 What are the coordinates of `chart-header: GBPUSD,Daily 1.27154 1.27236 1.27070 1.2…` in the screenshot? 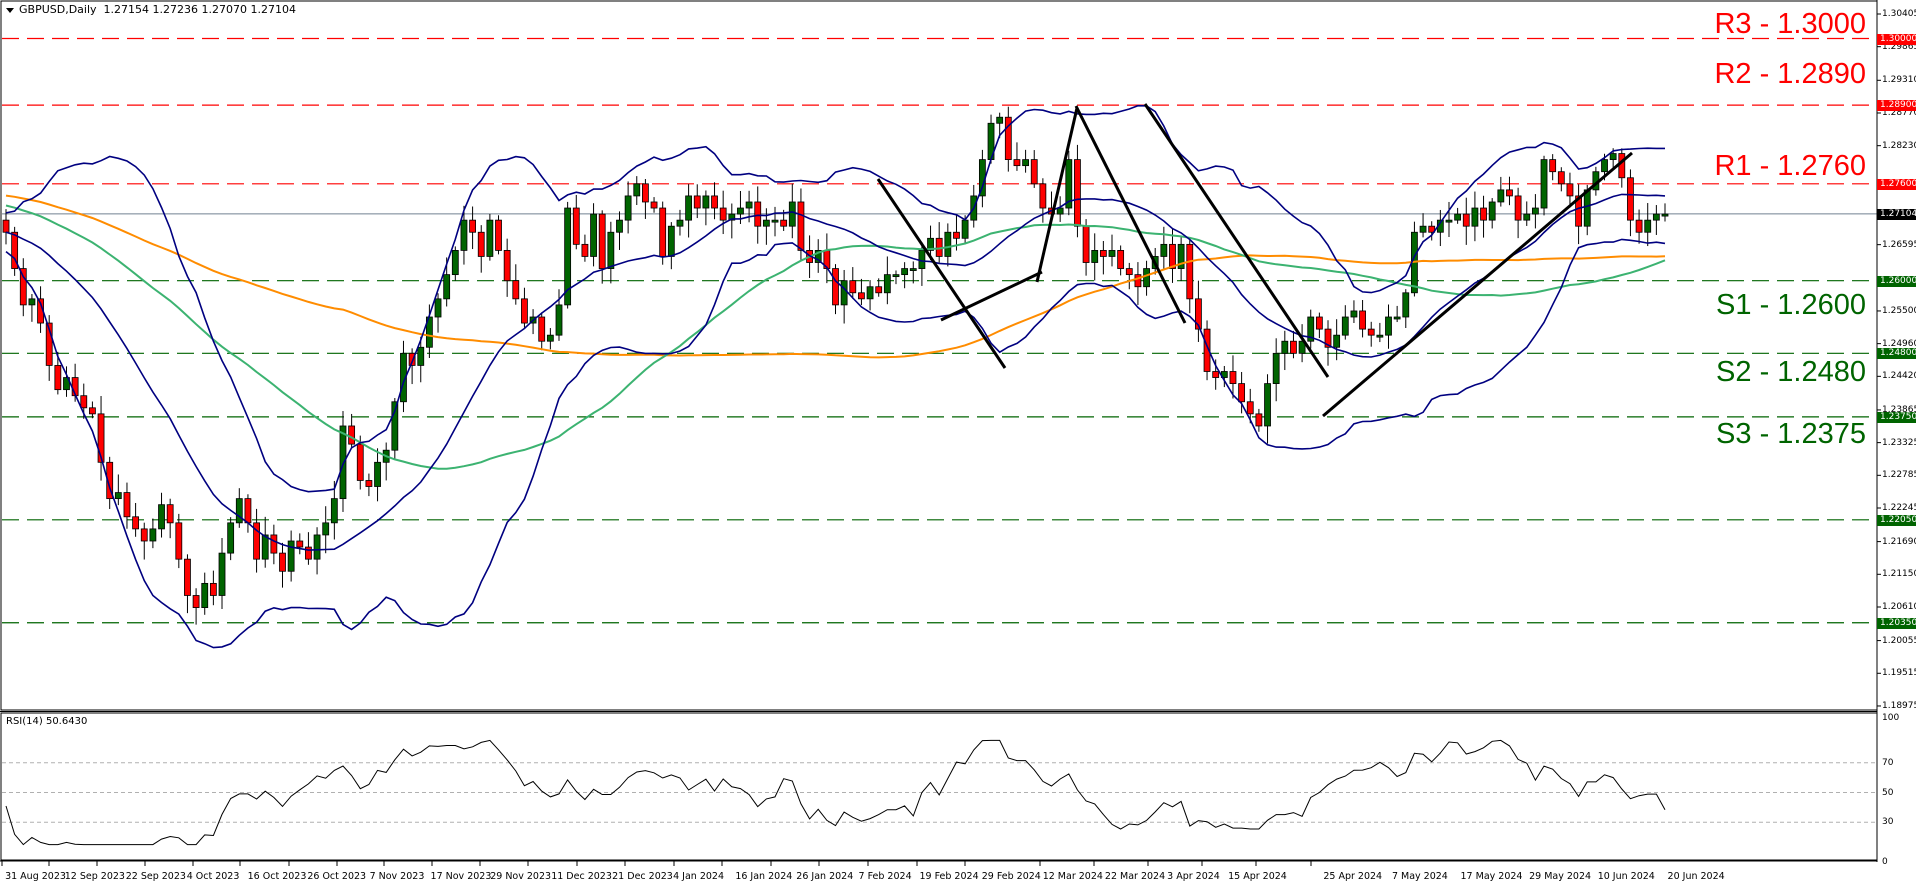 It's located at (151, 9).